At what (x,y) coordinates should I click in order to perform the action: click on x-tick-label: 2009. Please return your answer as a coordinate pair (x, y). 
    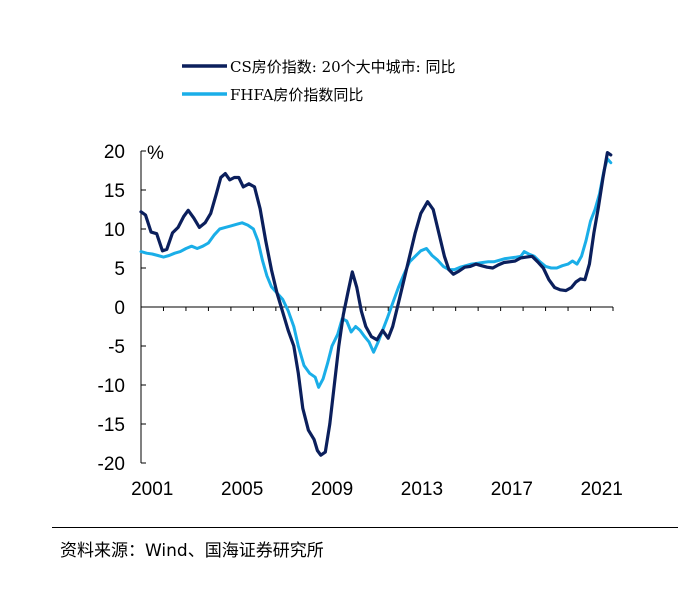
    Looking at the image, I should click on (332, 489).